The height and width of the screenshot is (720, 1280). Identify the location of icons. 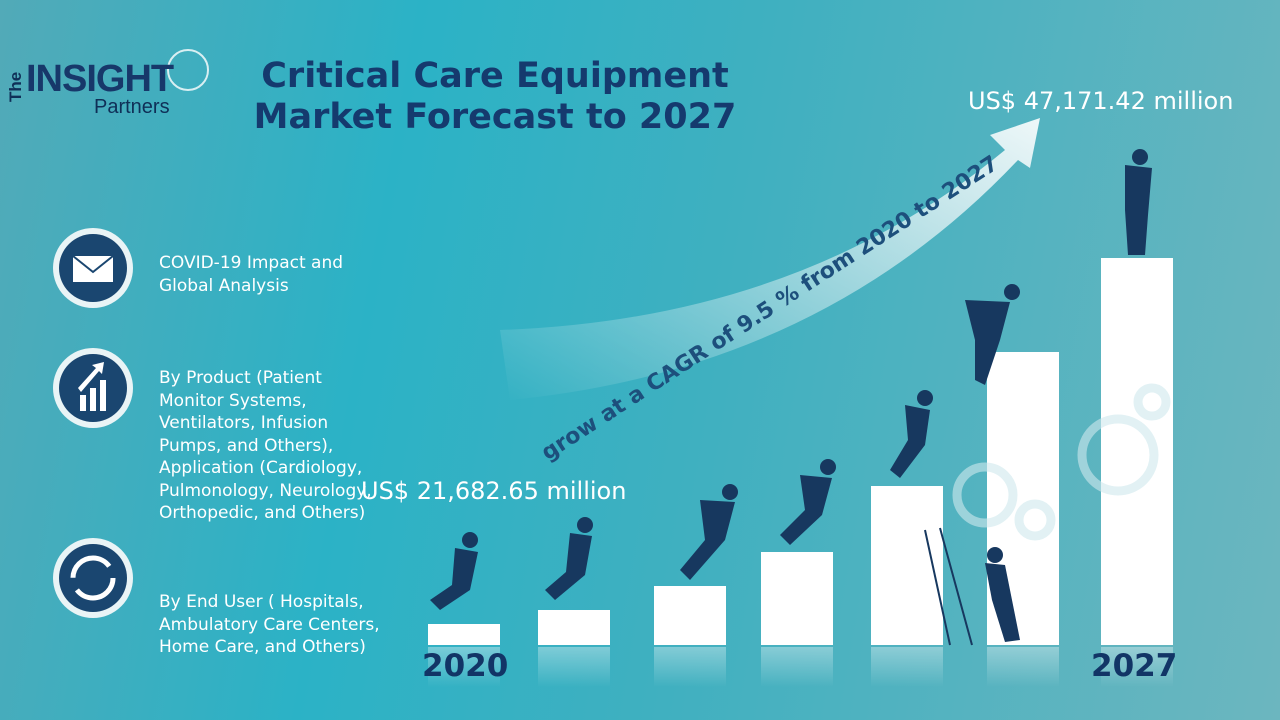
(93, 423).